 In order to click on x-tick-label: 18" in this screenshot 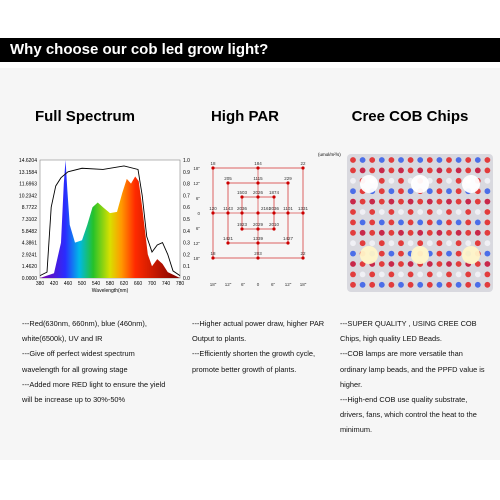, I will do `click(213, 284)`.